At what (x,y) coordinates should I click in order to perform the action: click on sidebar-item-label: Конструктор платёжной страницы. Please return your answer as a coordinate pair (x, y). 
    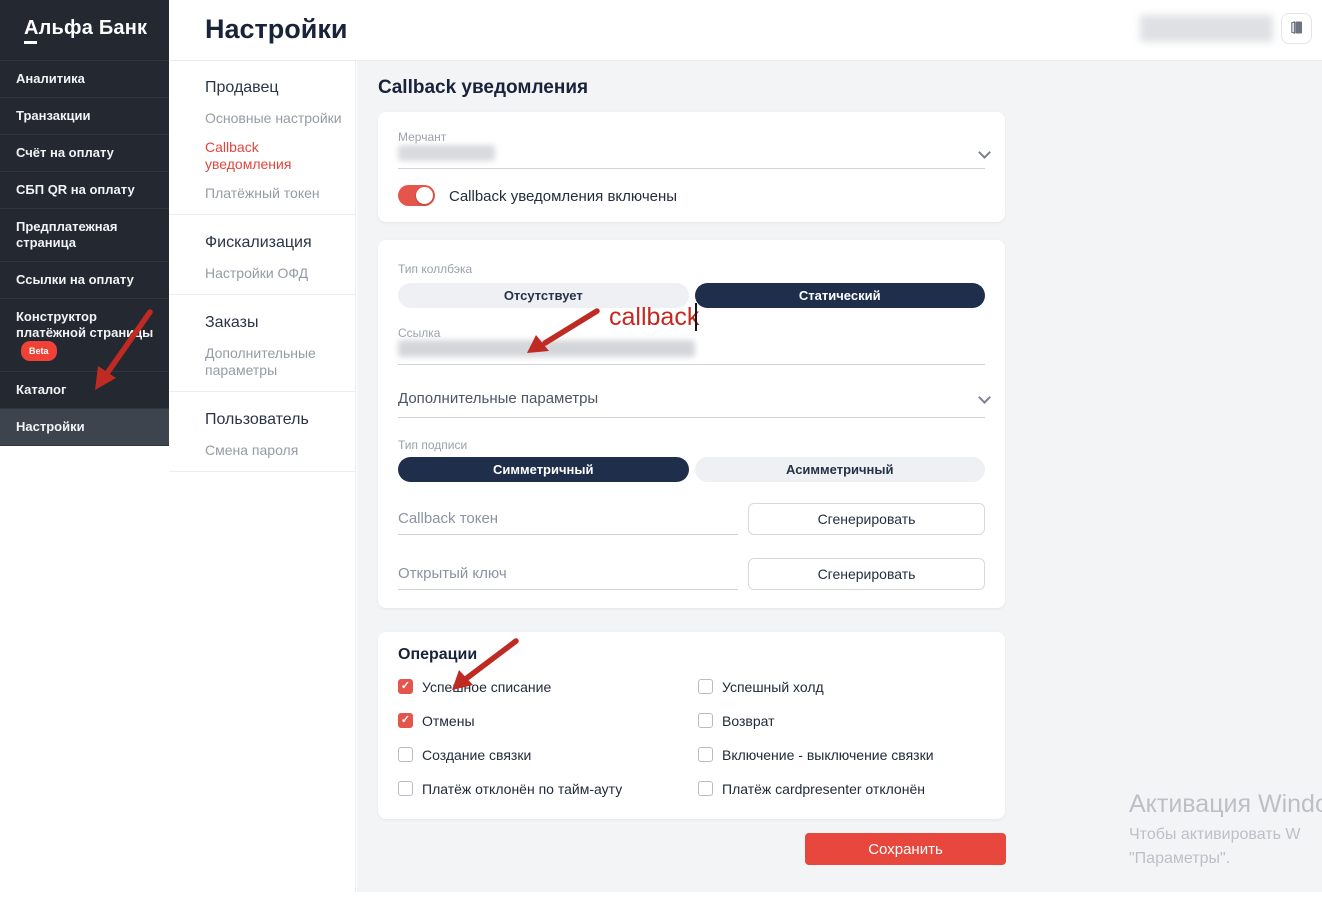
    Looking at the image, I should click on (85, 324).